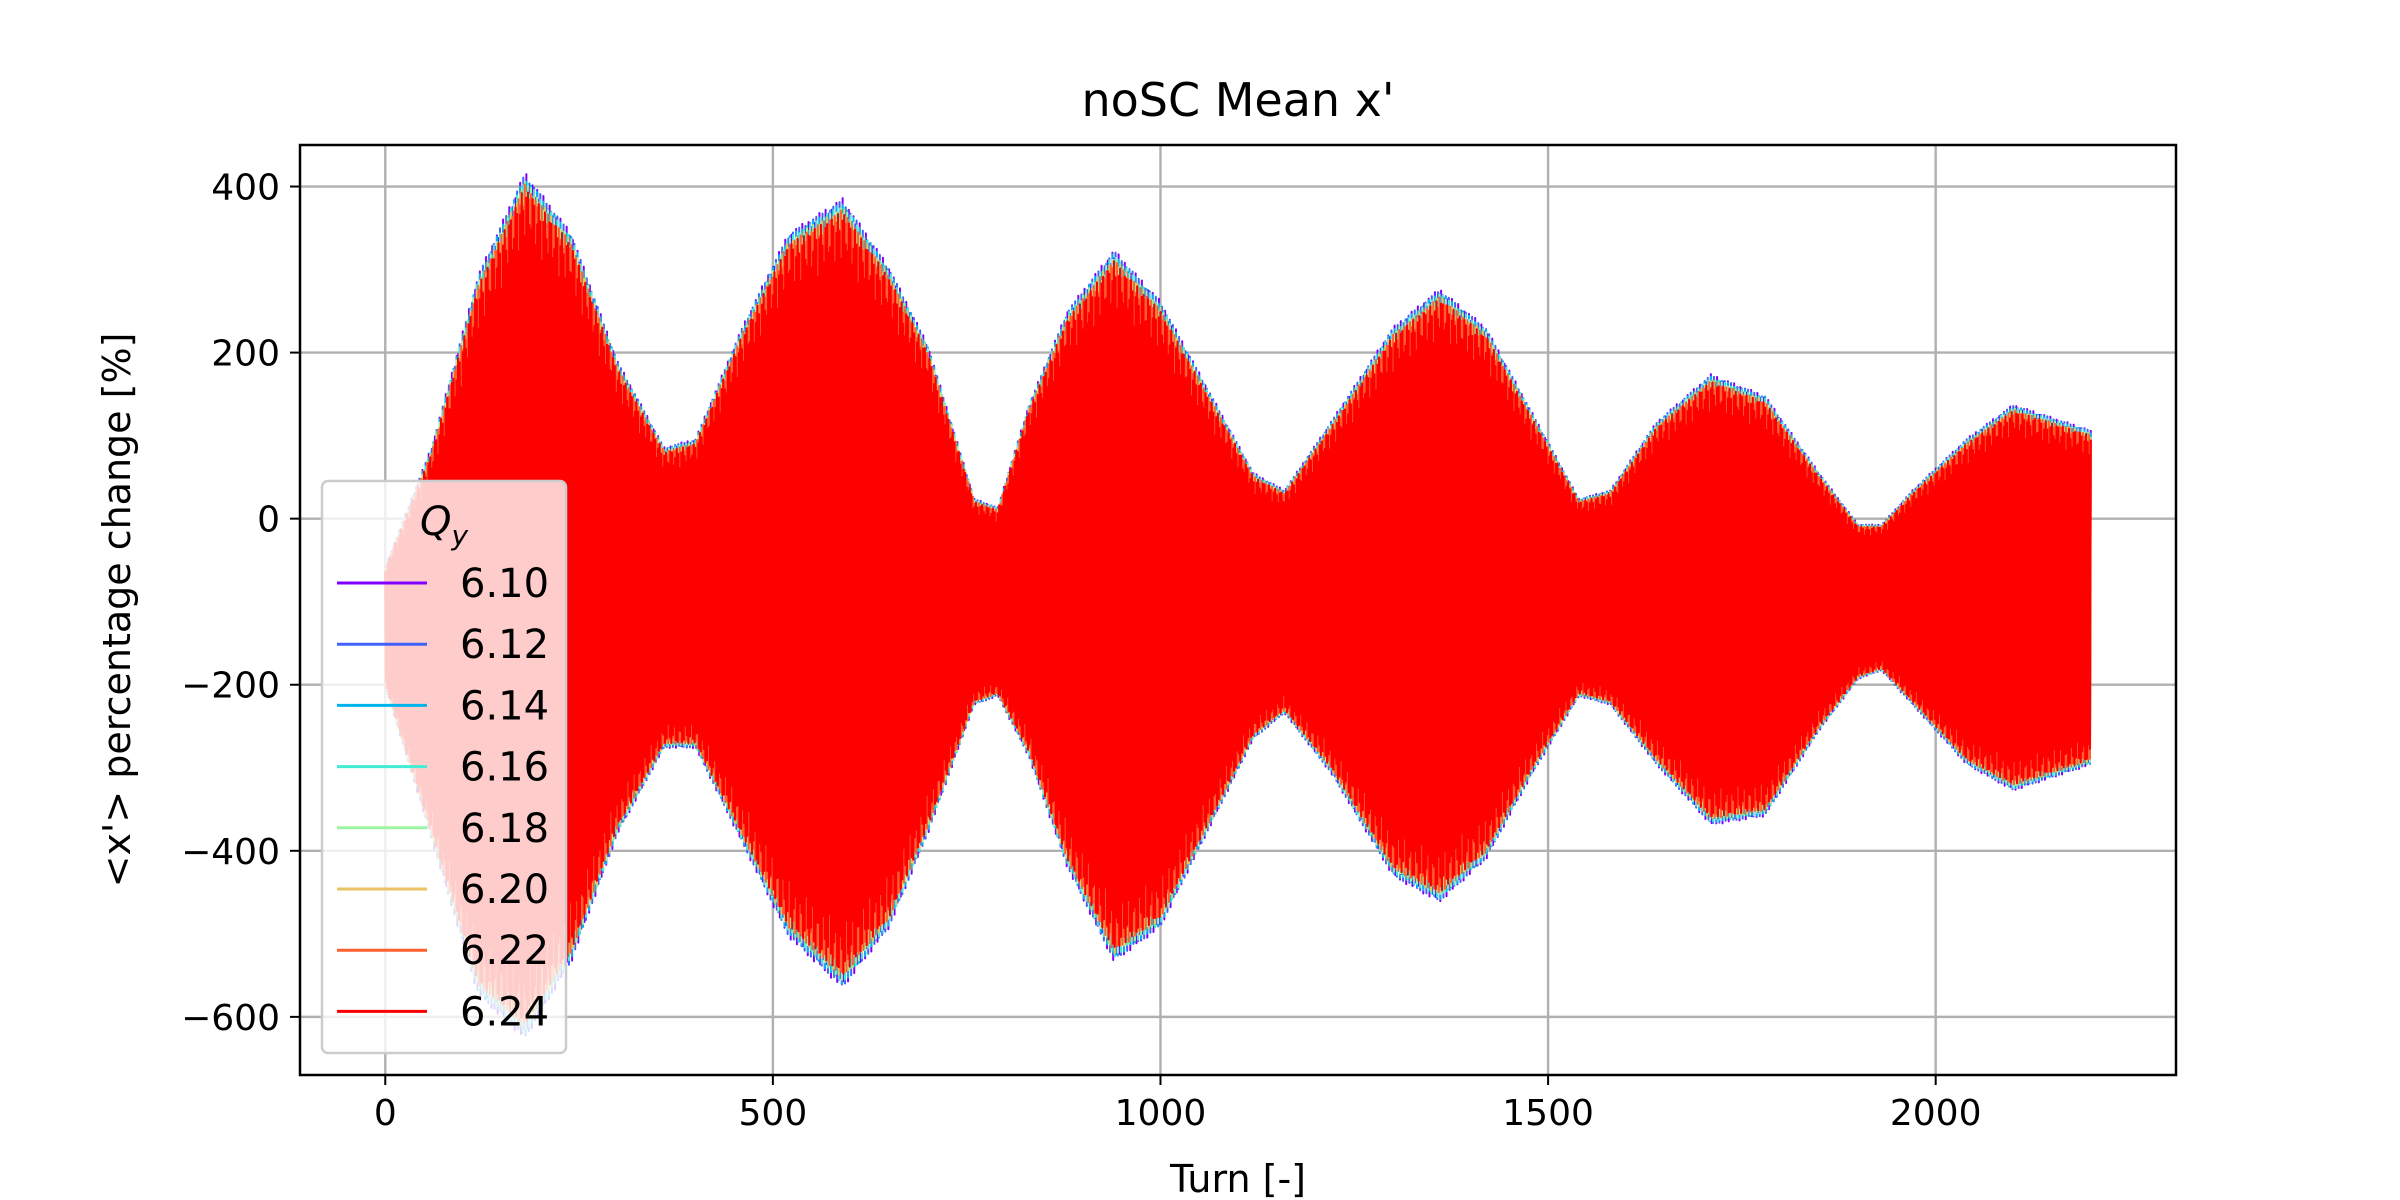 This screenshot has height=1200, width=2400. Describe the element at coordinates (245, 188) in the screenshot. I see `y-tick-label: 400` at that location.